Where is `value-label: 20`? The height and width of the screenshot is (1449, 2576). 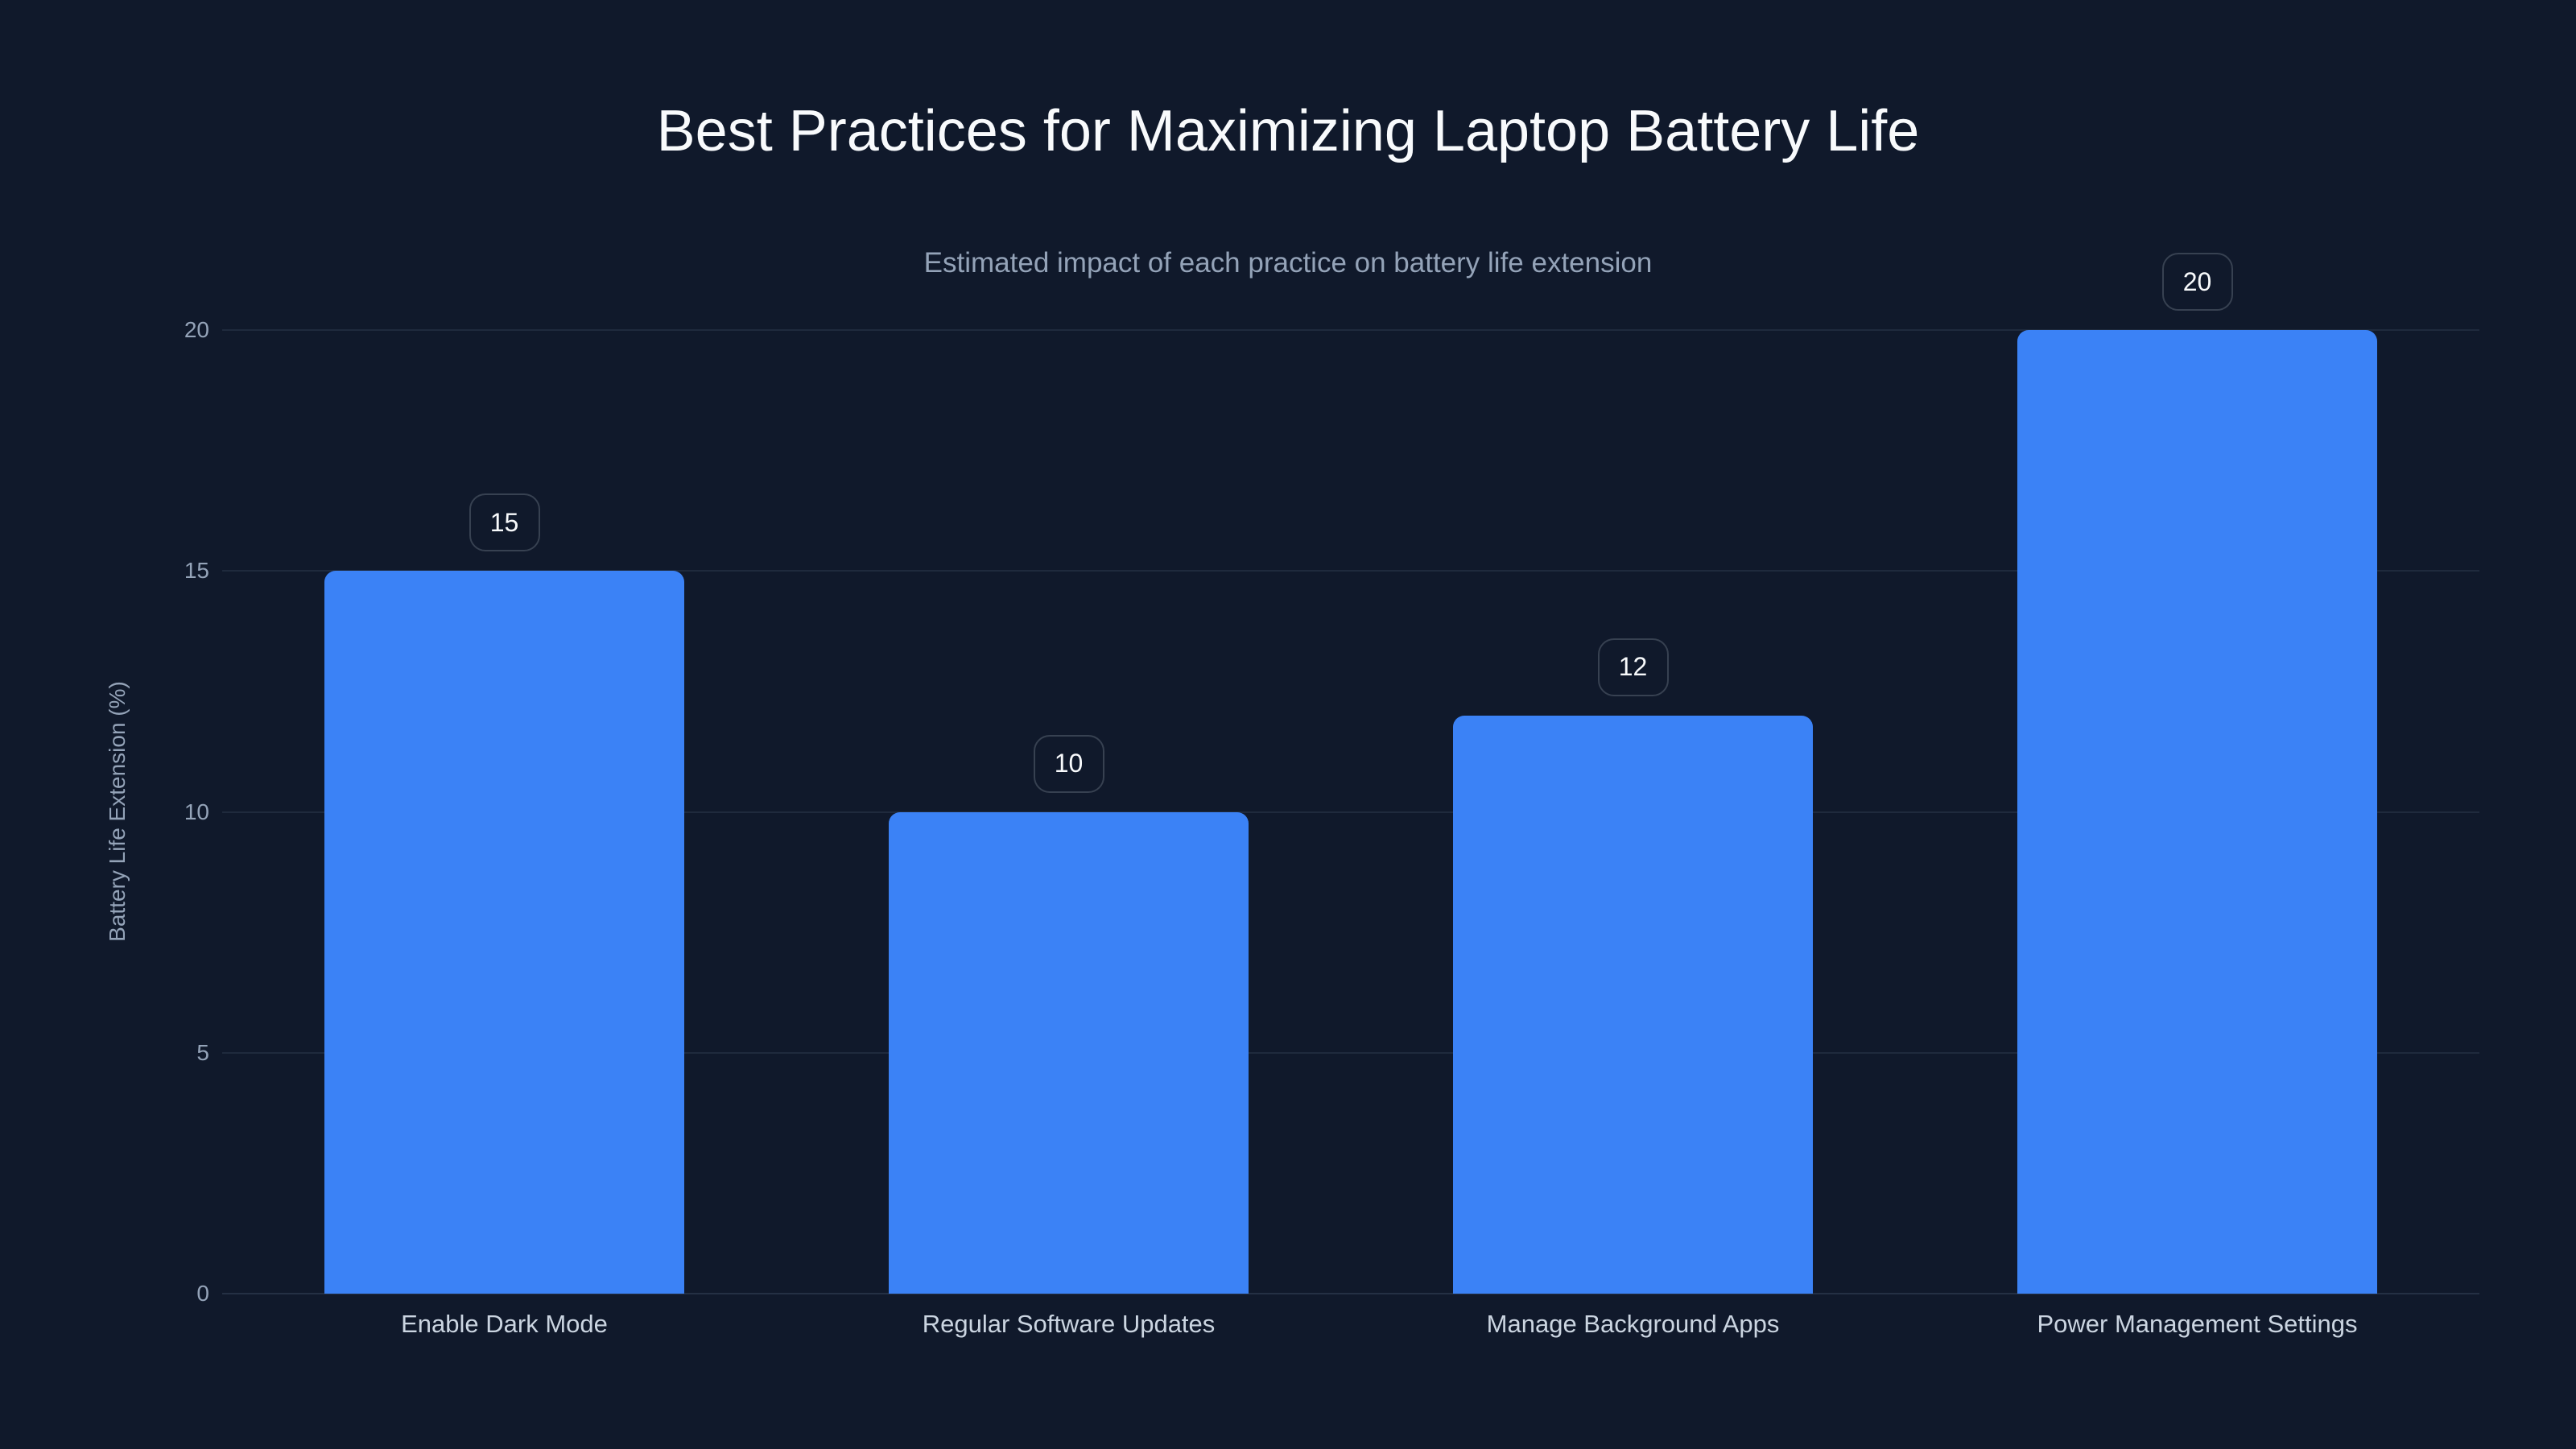
value-label: 20 is located at coordinates (2197, 282).